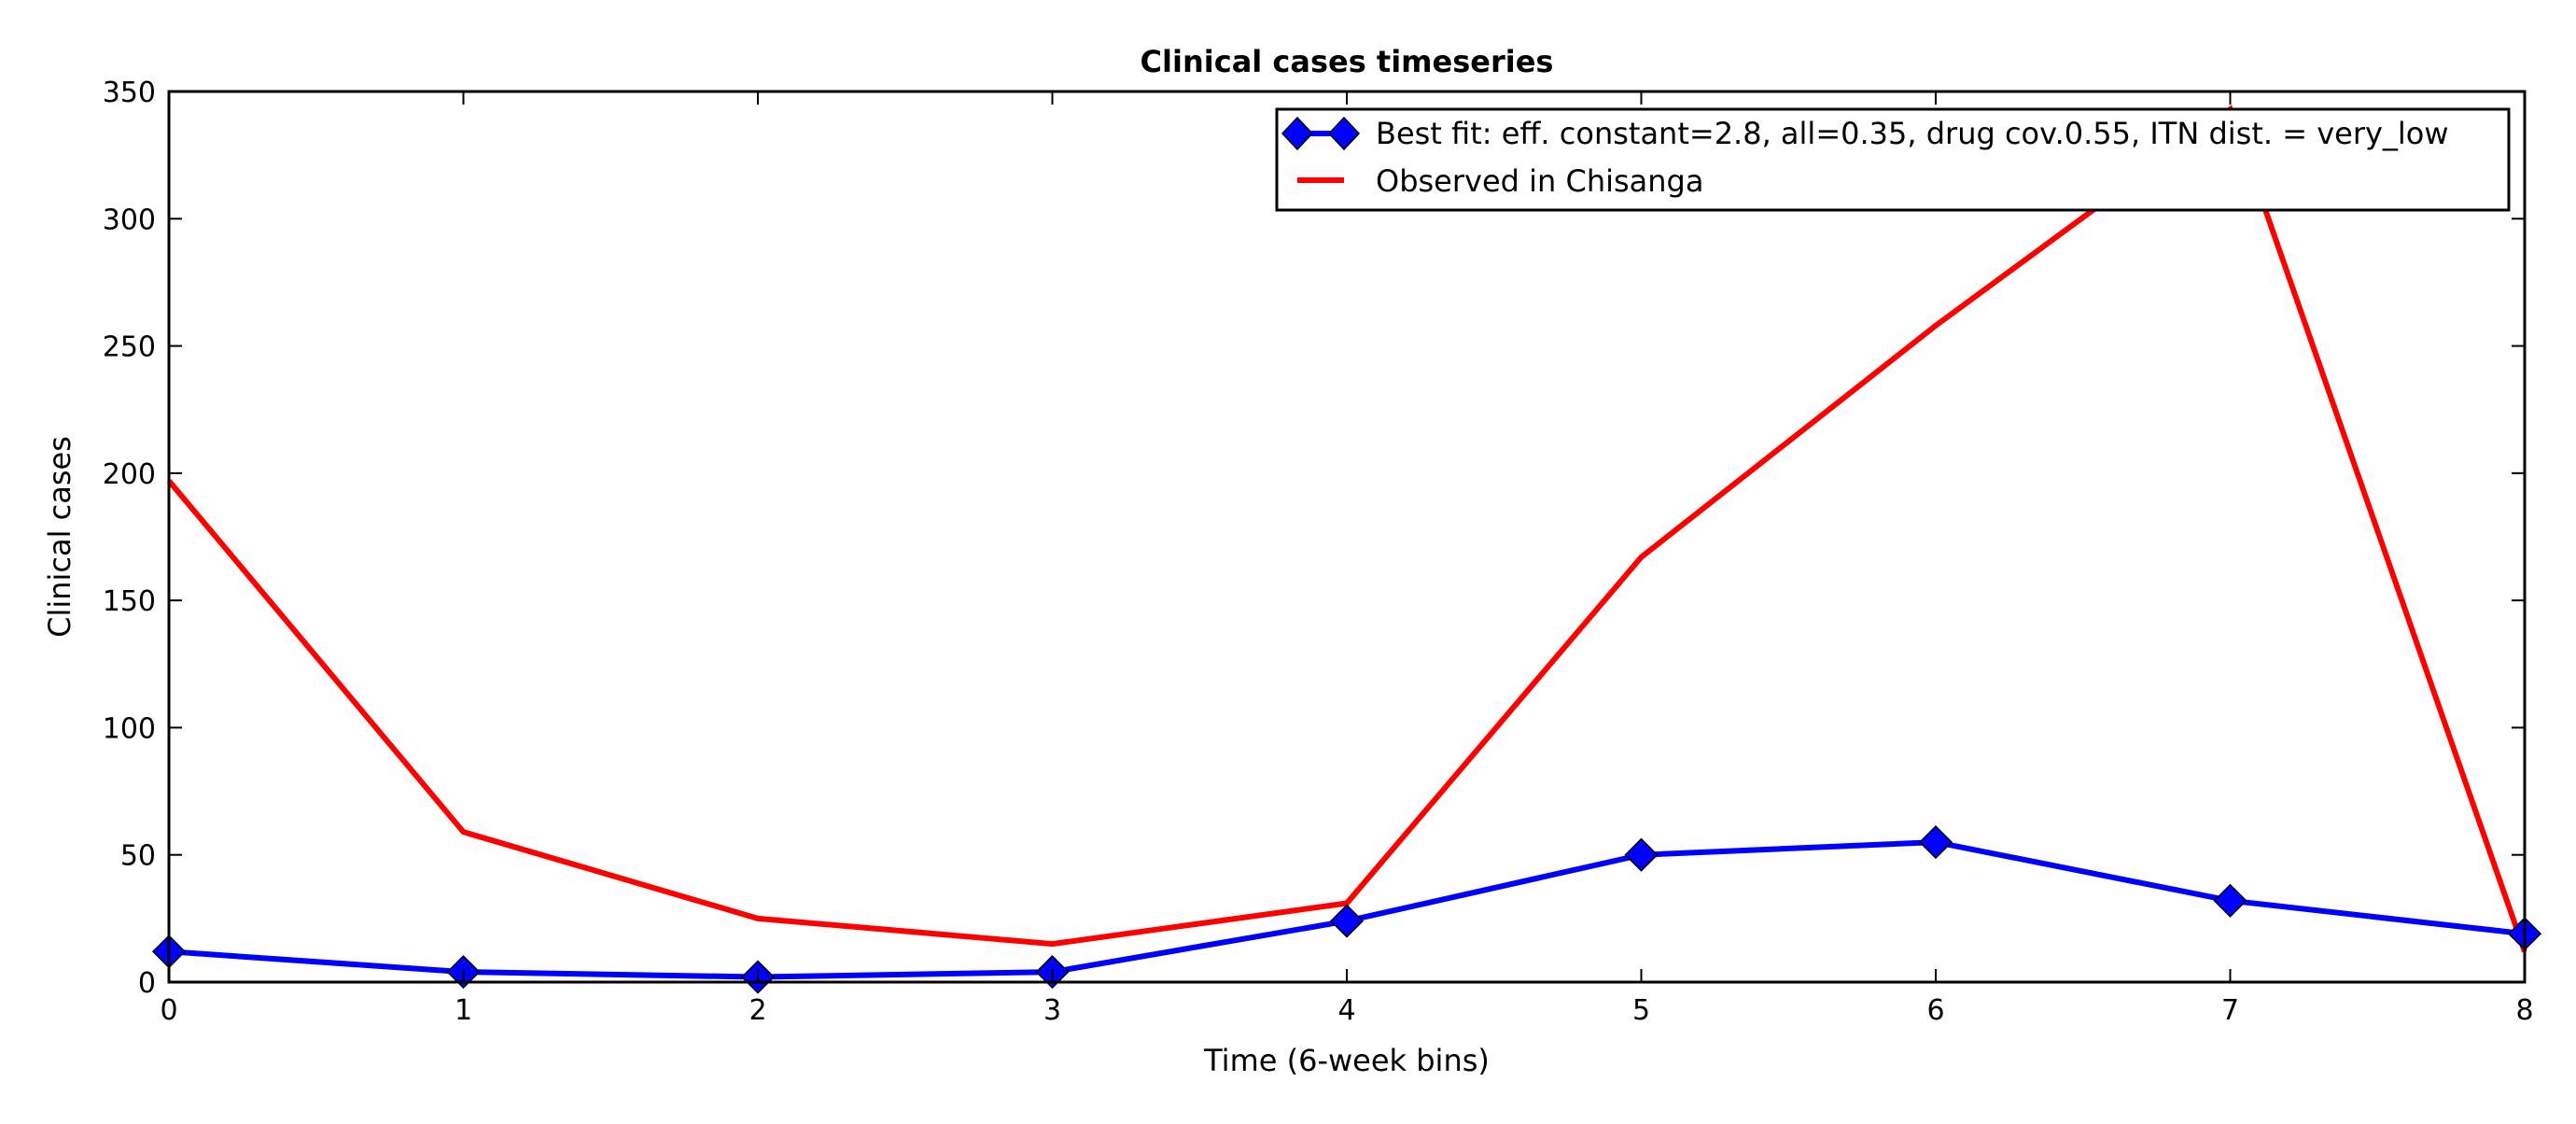  Describe the element at coordinates (129, 220) in the screenshot. I see `y-tick-label: 300` at that location.